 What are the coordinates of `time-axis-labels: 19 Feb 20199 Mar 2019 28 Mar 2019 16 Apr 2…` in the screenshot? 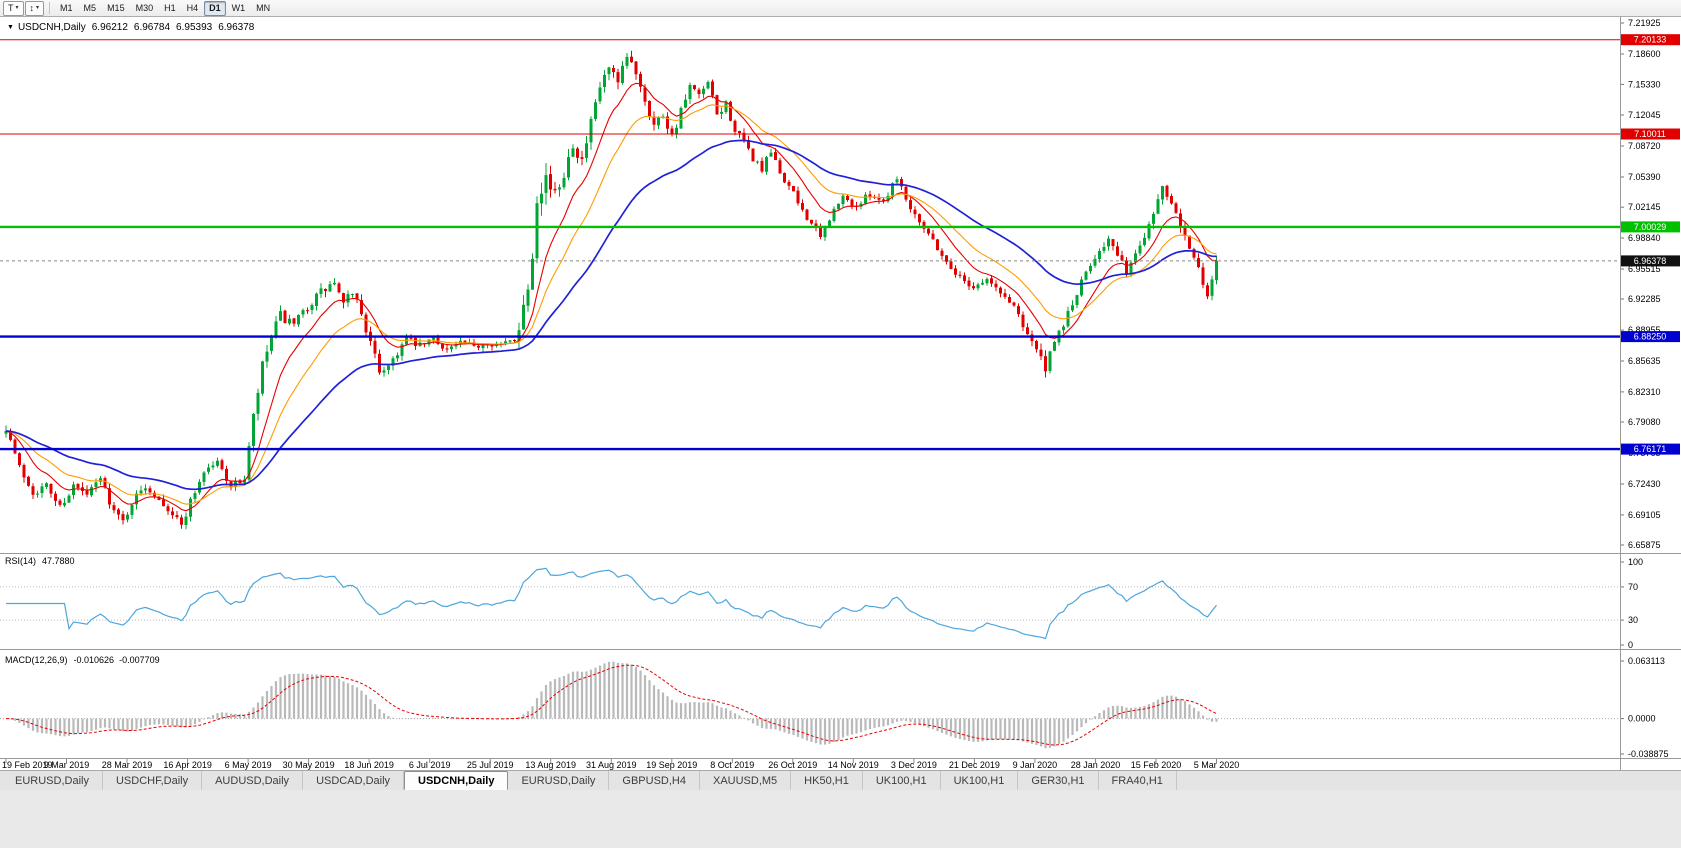 It's located at (620, 764).